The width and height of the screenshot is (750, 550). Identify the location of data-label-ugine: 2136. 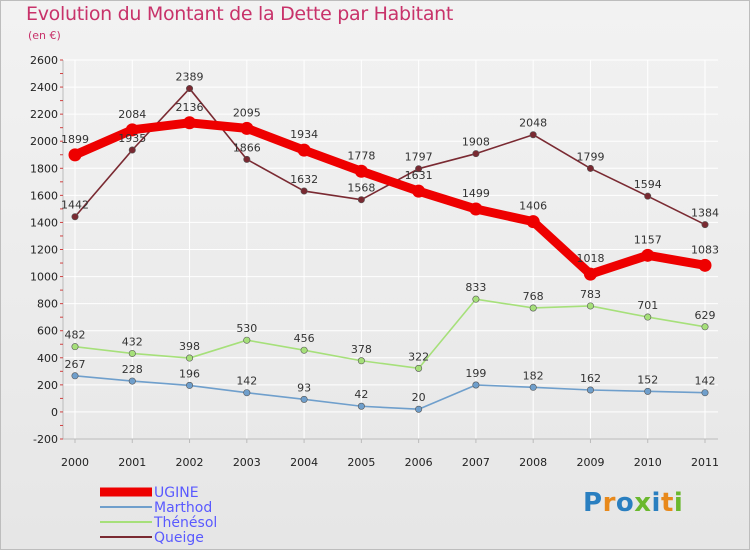
(190, 107).